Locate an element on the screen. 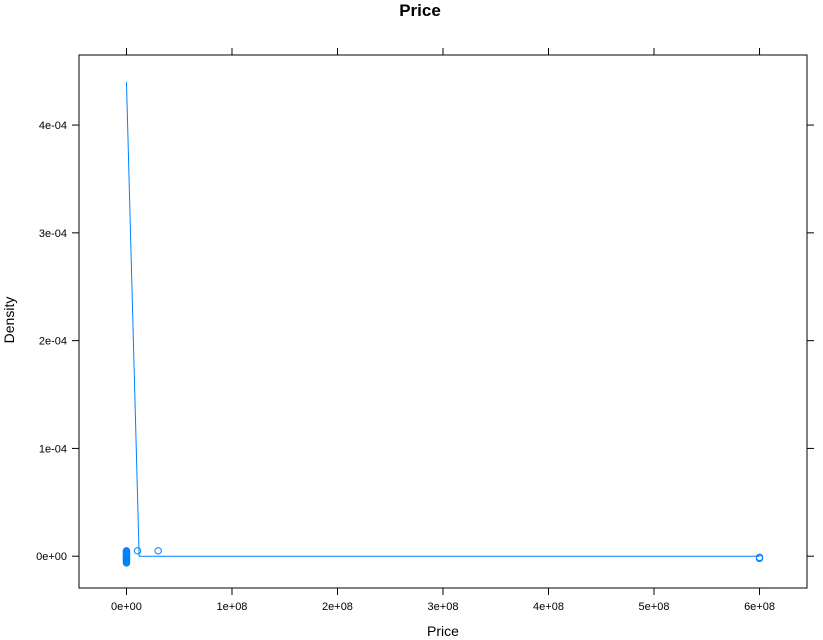 This screenshot has height=640, width=823. y-tick-label-2: 2e-04 is located at coordinates (53, 342).